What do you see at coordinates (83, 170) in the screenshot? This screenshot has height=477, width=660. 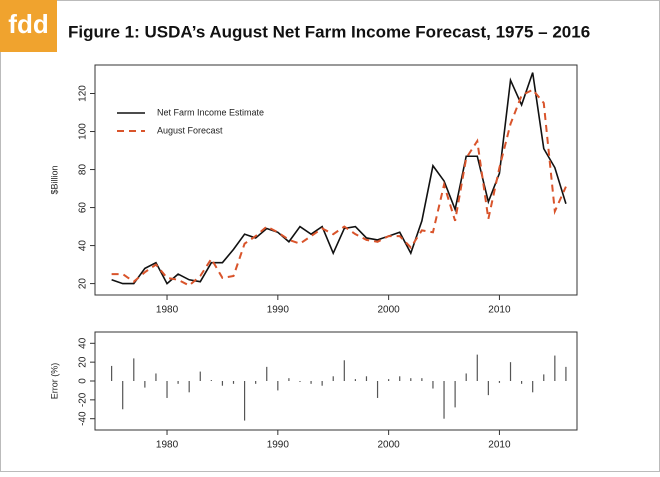 I see `y-tick-label: 80` at bounding box center [83, 170].